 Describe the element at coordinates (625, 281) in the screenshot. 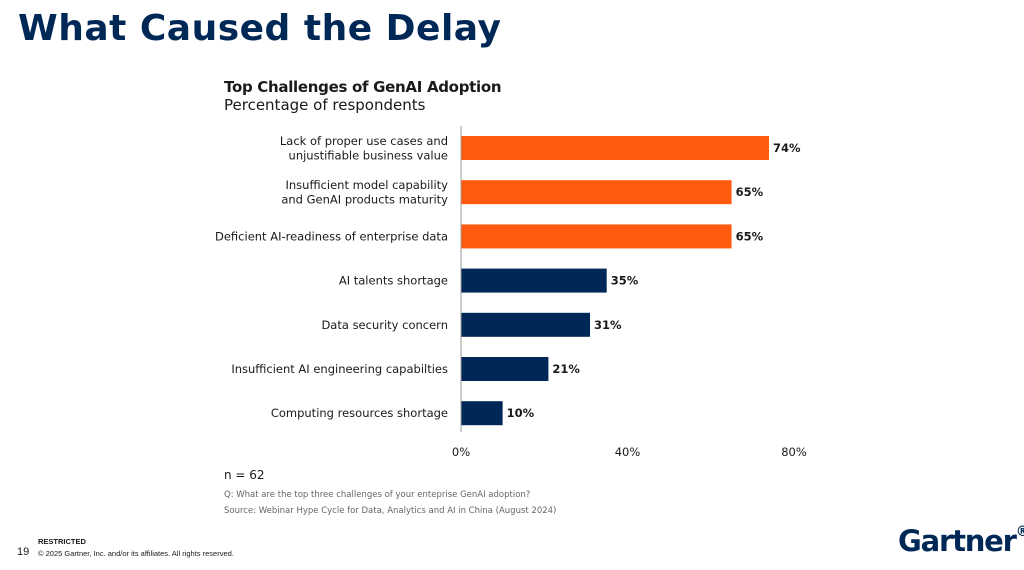

I see `bar-value-label: 35%` at that location.